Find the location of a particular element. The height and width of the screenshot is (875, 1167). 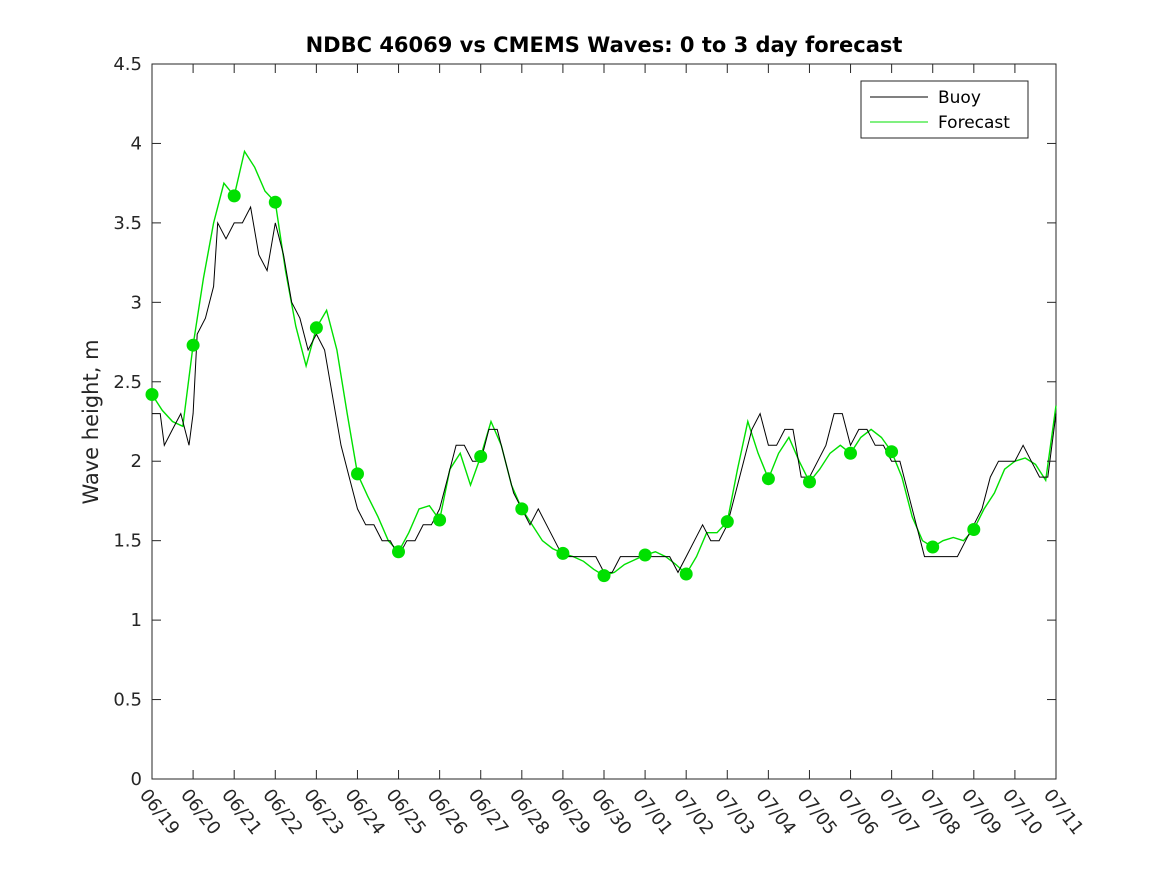

legend-buoy-label: Buoy is located at coordinates (959, 98).